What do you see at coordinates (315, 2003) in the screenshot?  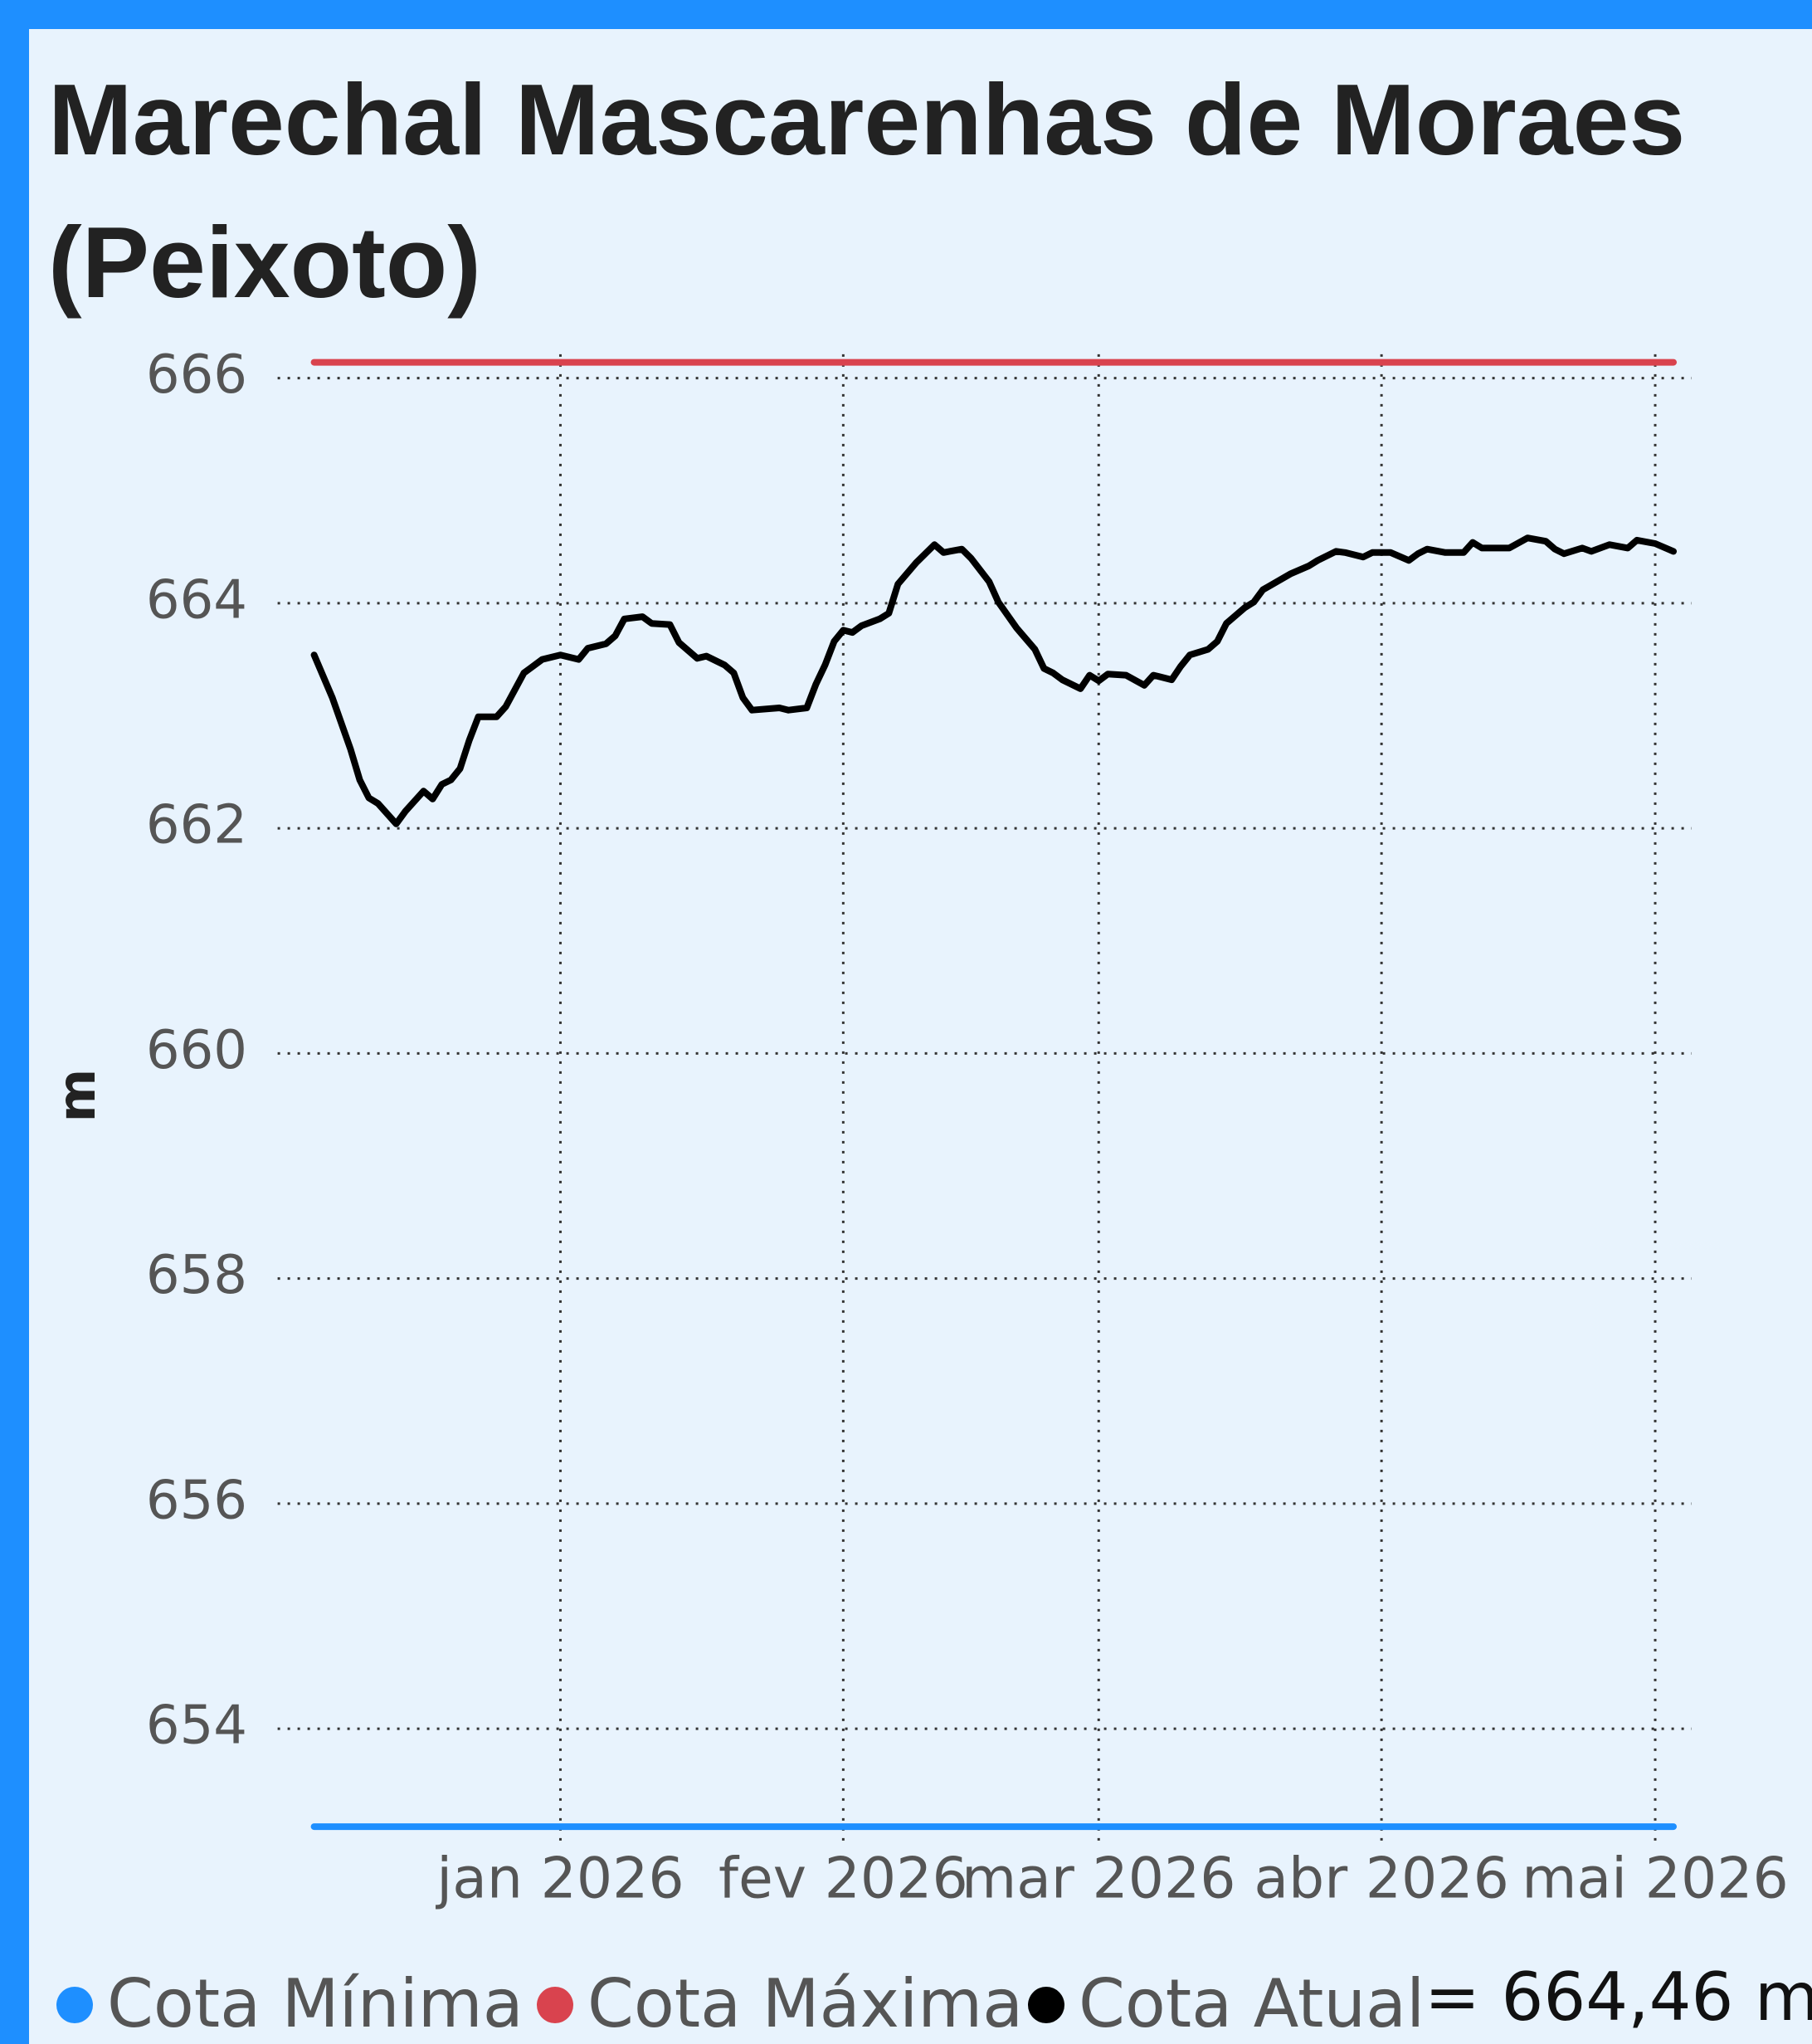 I see `legend-label: Cota Mínima` at bounding box center [315, 2003].